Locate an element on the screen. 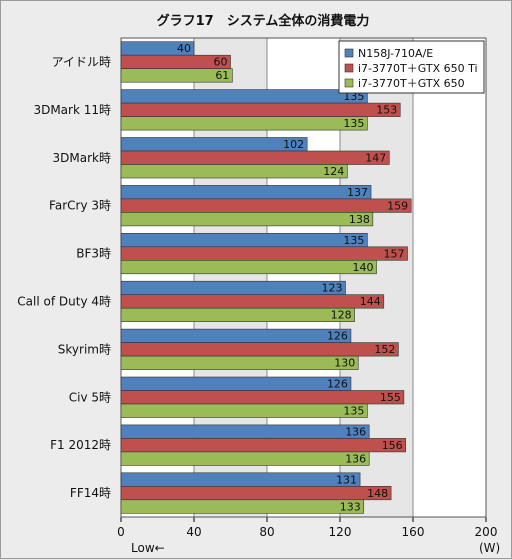 Image resolution: width=512 pixels, height=560 pixels. direction-note: Low← is located at coordinates (148, 548).